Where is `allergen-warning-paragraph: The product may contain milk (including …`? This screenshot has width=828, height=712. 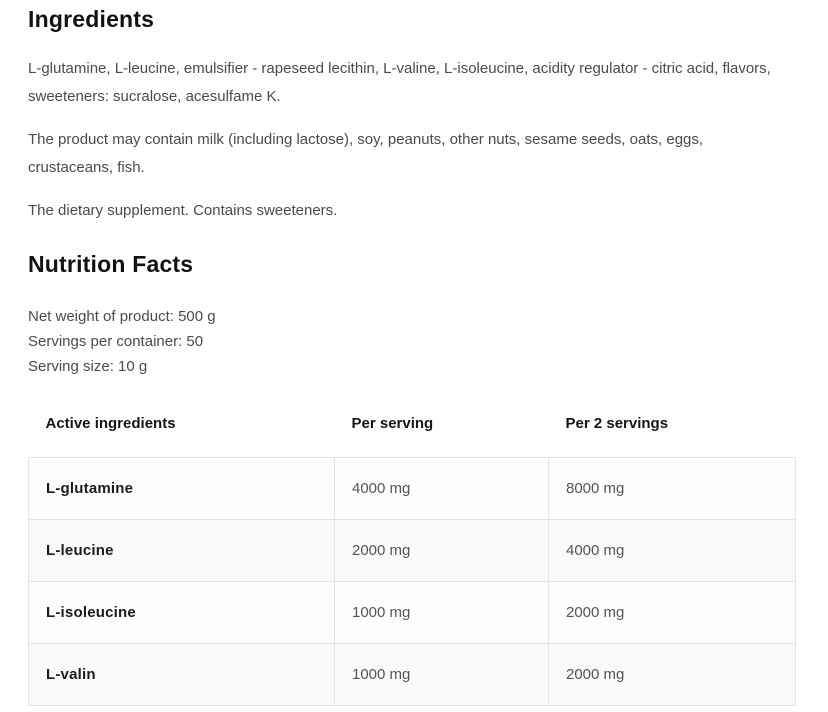 allergen-warning-paragraph: The product may contain milk (including … is located at coordinates (366, 153).